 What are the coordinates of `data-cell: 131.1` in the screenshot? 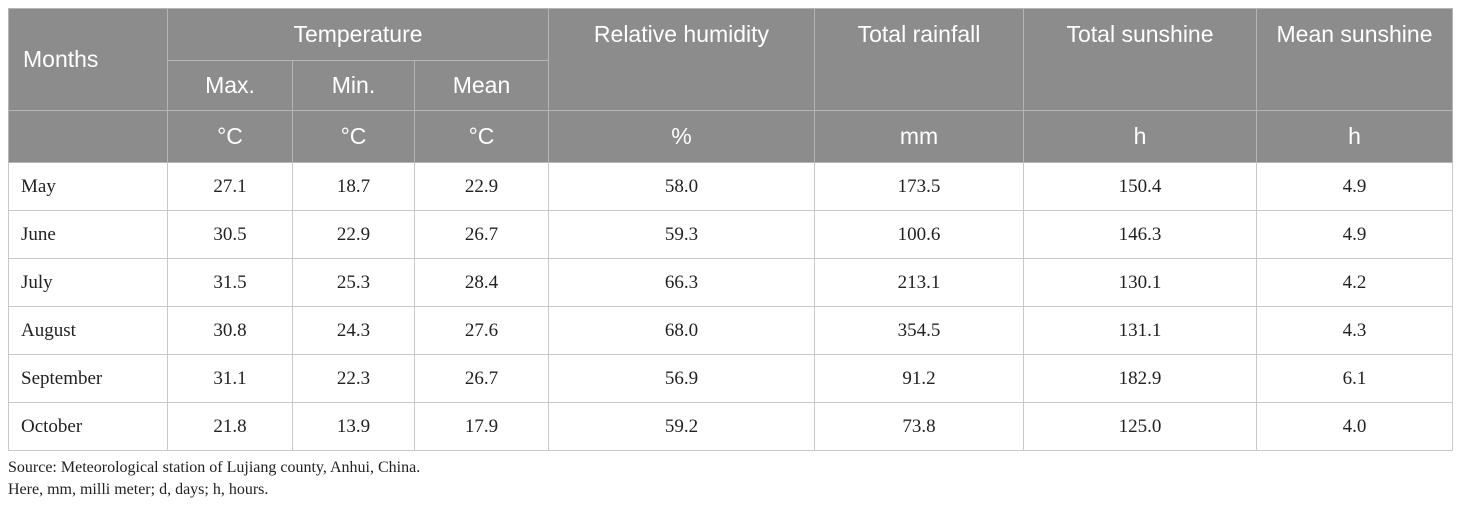 It's located at (1140, 330).